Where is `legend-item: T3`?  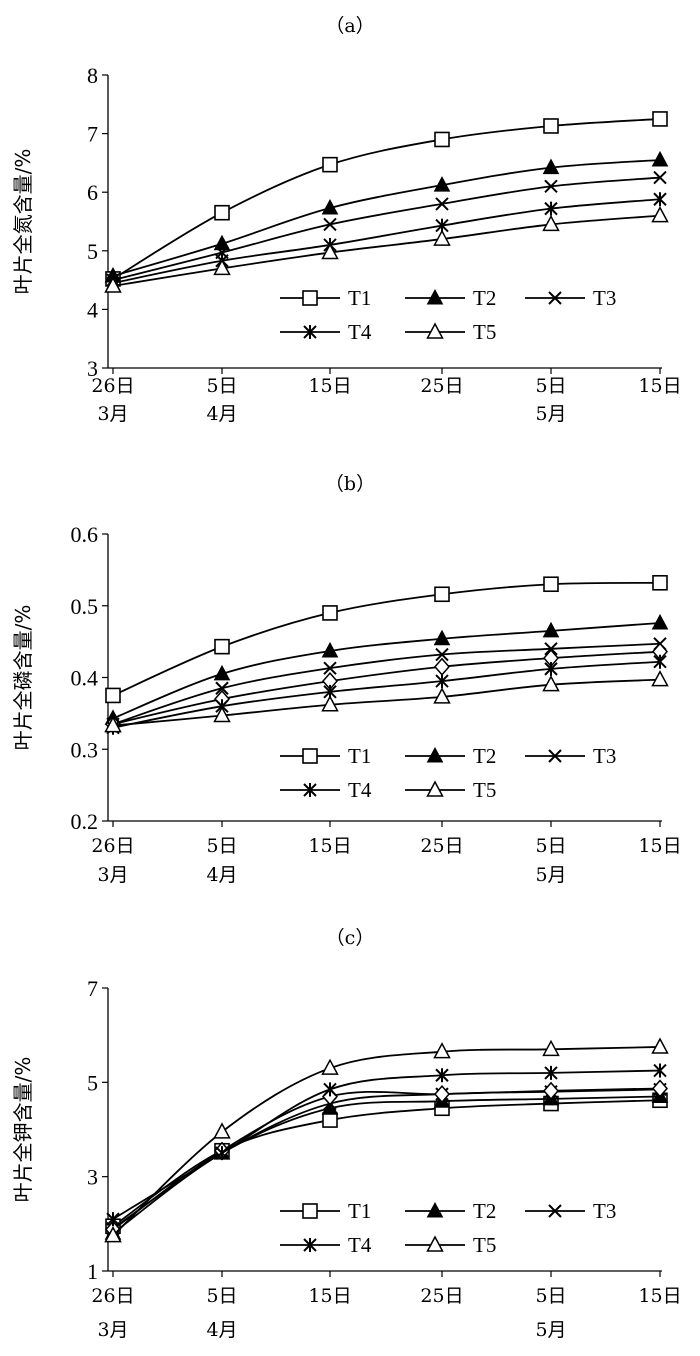 legend-item: T3 is located at coordinates (570, 1211).